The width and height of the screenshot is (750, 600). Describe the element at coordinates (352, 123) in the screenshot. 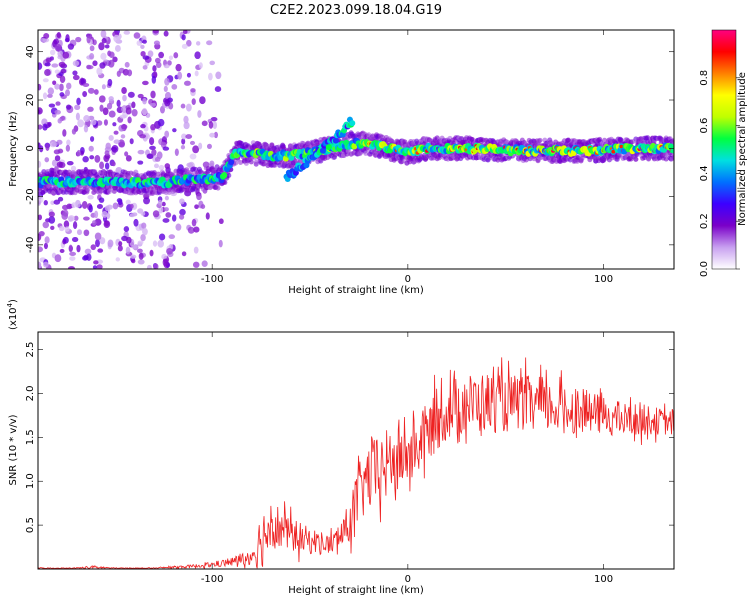

I see `spectrogram-branch-cell` at that location.